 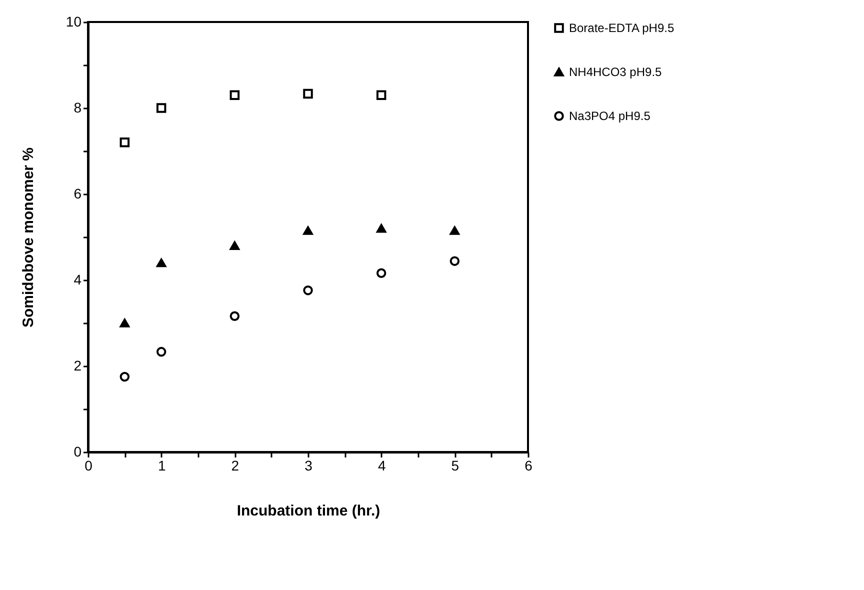 What do you see at coordinates (162, 466) in the screenshot?
I see `x-tick-label: 1` at bounding box center [162, 466].